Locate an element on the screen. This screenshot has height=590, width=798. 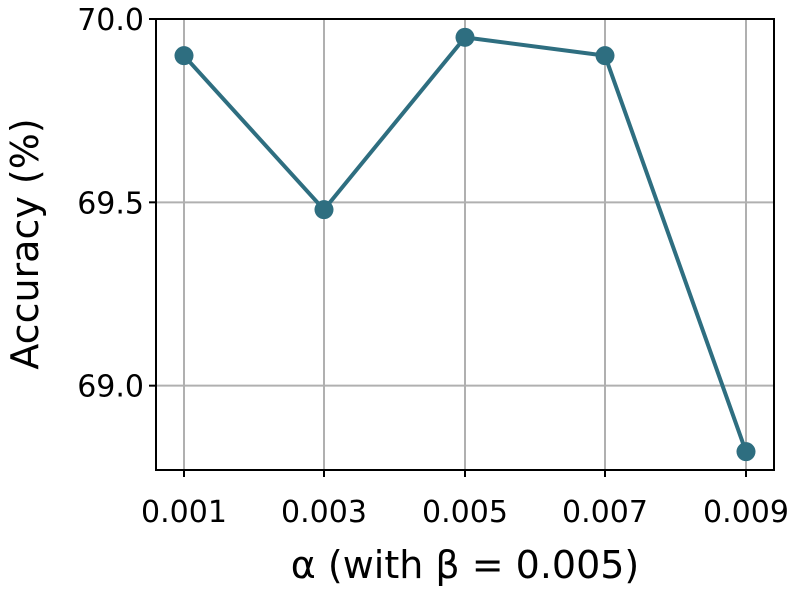
x-tick-label: 0.009 is located at coordinates (746, 512).